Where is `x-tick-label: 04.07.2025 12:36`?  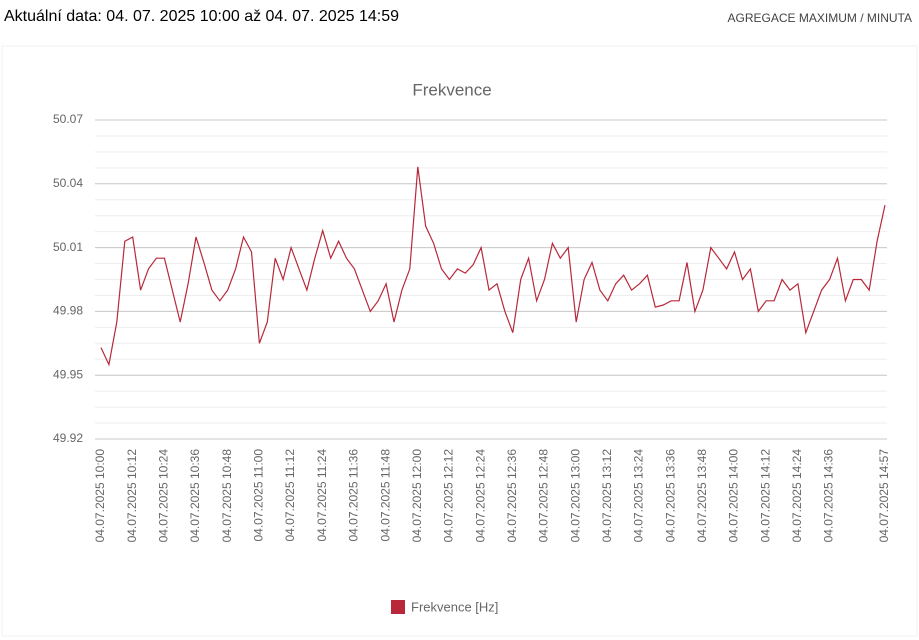
x-tick-label: 04.07.2025 12:36 is located at coordinates (512, 496).